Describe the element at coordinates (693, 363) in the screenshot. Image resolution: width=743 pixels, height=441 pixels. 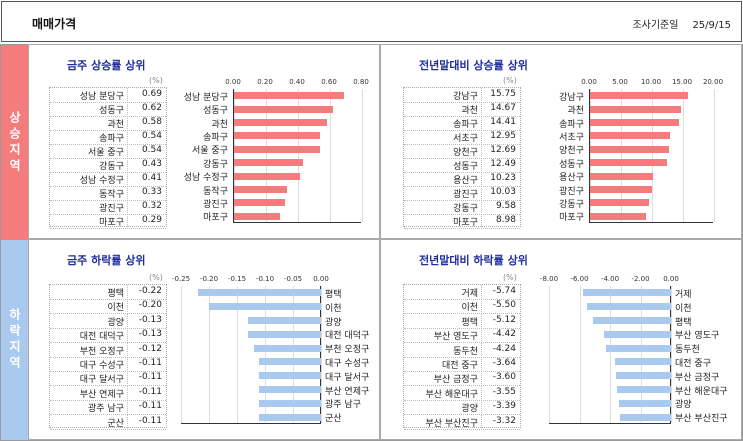
I see `category-label: 대전 중구` at that location.